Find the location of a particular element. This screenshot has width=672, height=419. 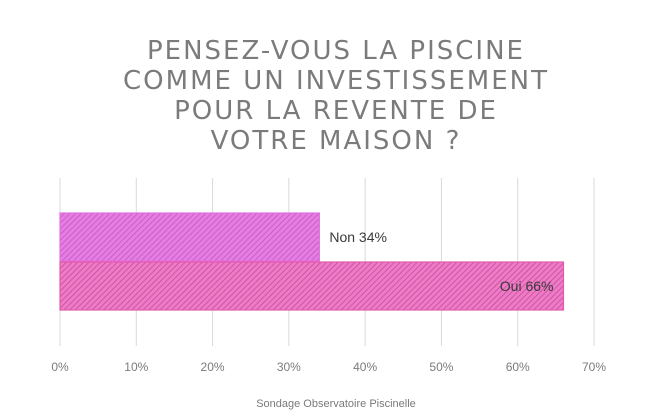

chart-title-line-1: PENSEZ-VOUS LA PISCINE is located at coordinates (336, 51).